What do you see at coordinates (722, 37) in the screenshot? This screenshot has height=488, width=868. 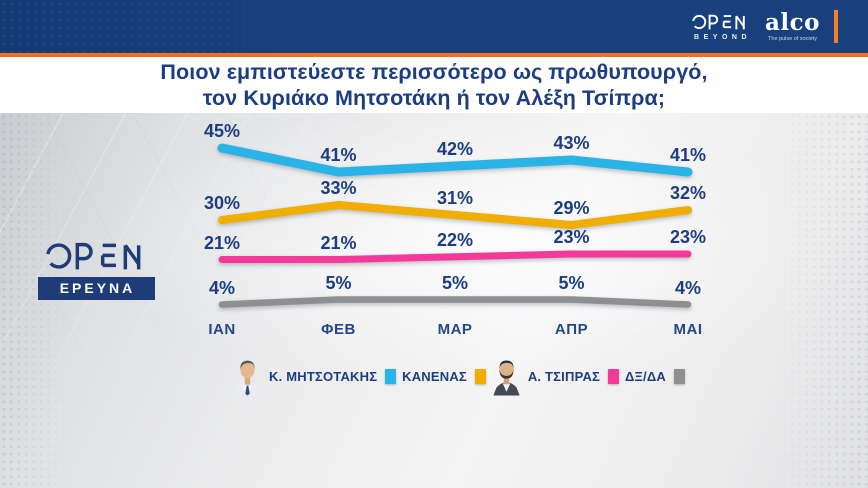 I see `beyond-label: BEYOND` at bounding box center [722, 37].